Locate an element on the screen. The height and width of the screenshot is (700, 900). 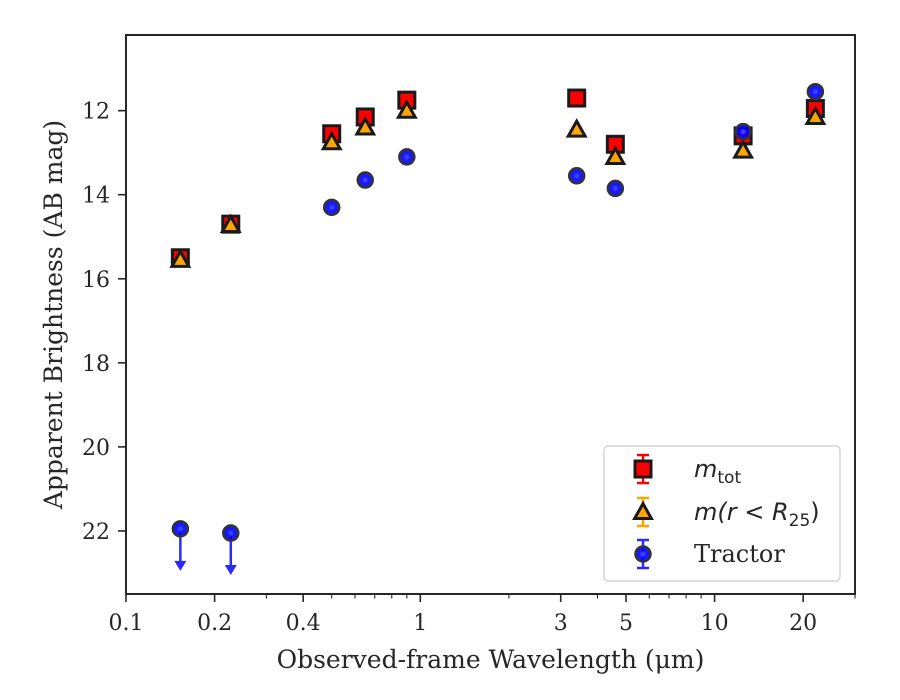
legend-entry: mtot is located at coordinates (687, 470).